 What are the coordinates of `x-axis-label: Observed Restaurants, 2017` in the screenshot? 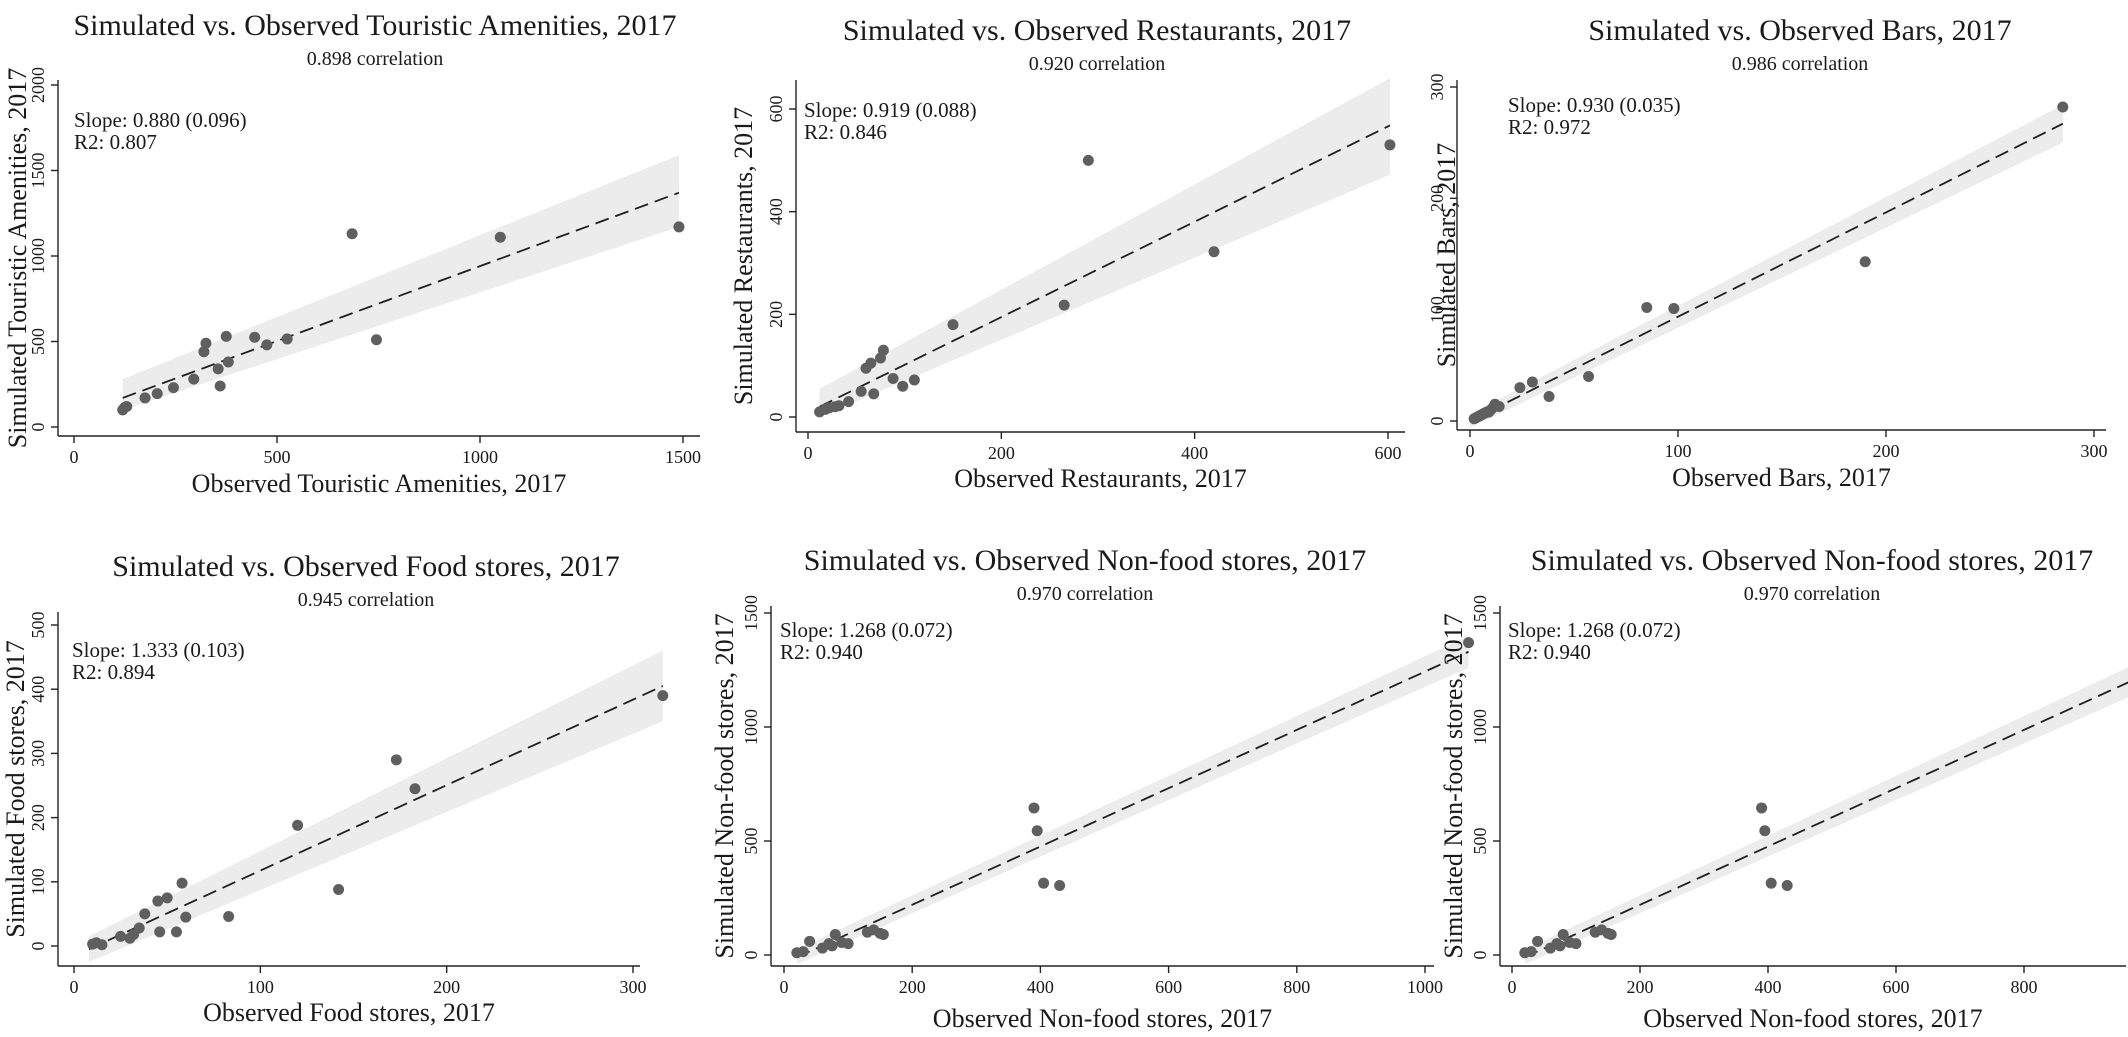 It's located at (1100, 478).